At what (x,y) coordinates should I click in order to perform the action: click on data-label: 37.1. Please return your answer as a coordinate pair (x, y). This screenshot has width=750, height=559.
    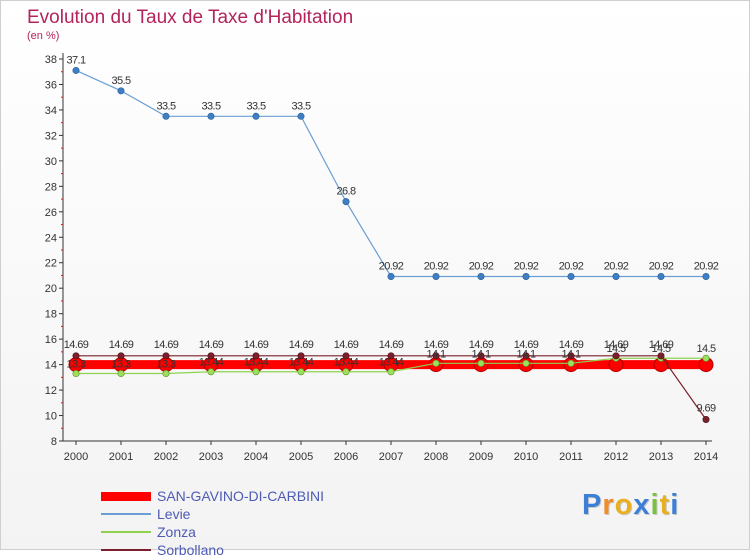
    Looking at the image, I should click on (75, 60).